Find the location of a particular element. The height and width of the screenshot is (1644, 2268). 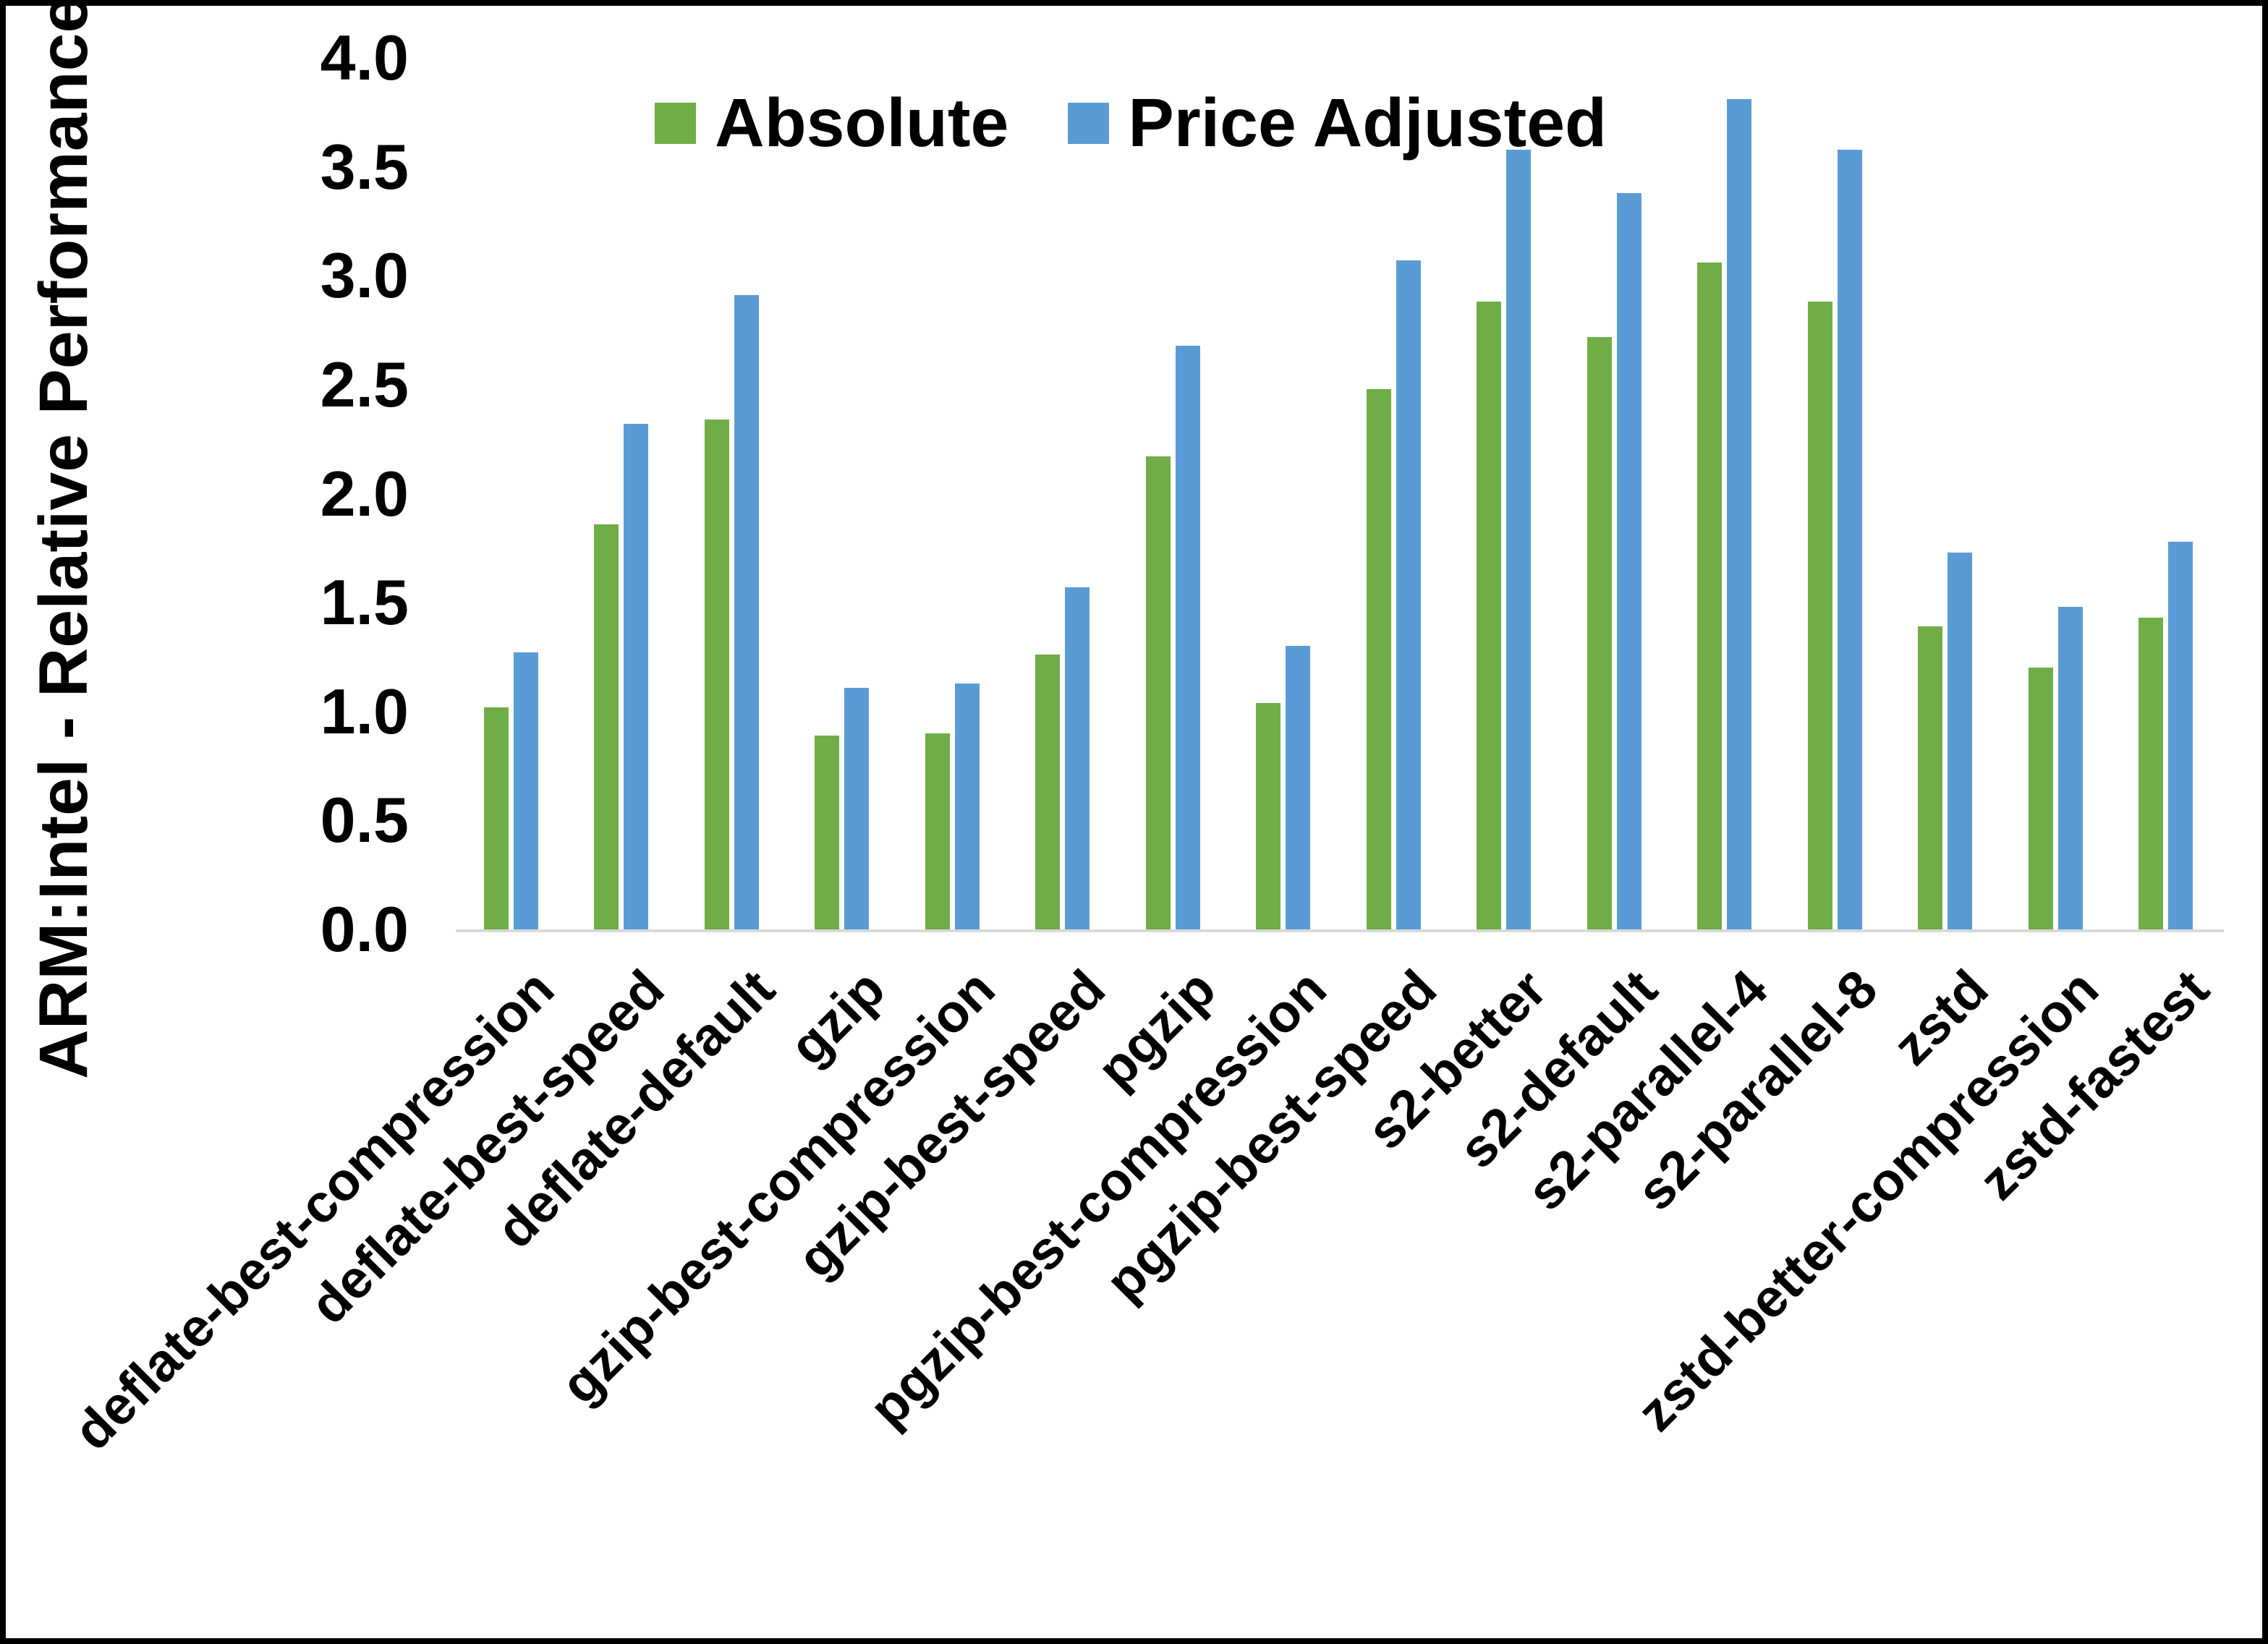

legend-swatch-price-adjusted is located at coordinates (1089, 123).